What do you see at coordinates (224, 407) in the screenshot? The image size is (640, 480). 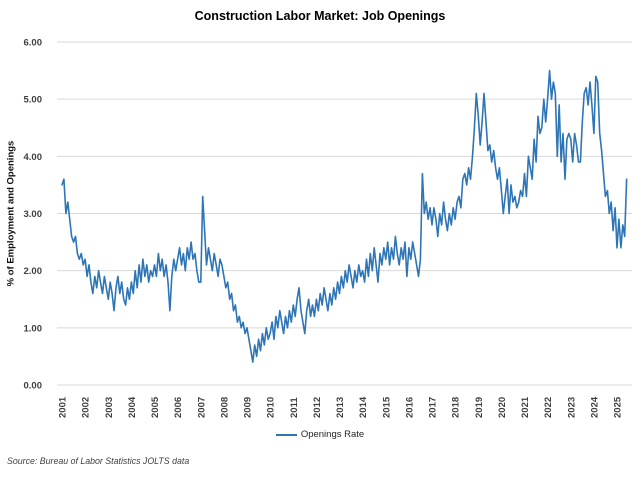 I see `x-tick-label: 2008` at bounding box center [224, 407].